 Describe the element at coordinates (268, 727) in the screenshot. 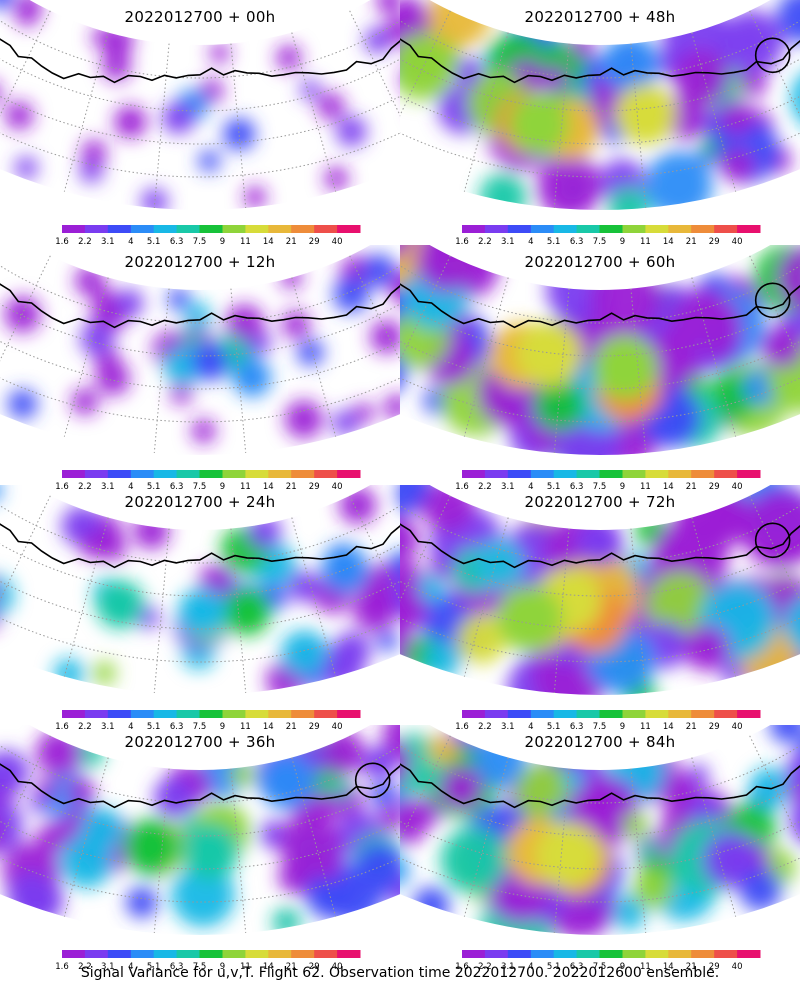

I see `colorbar-label: 14` at that location.